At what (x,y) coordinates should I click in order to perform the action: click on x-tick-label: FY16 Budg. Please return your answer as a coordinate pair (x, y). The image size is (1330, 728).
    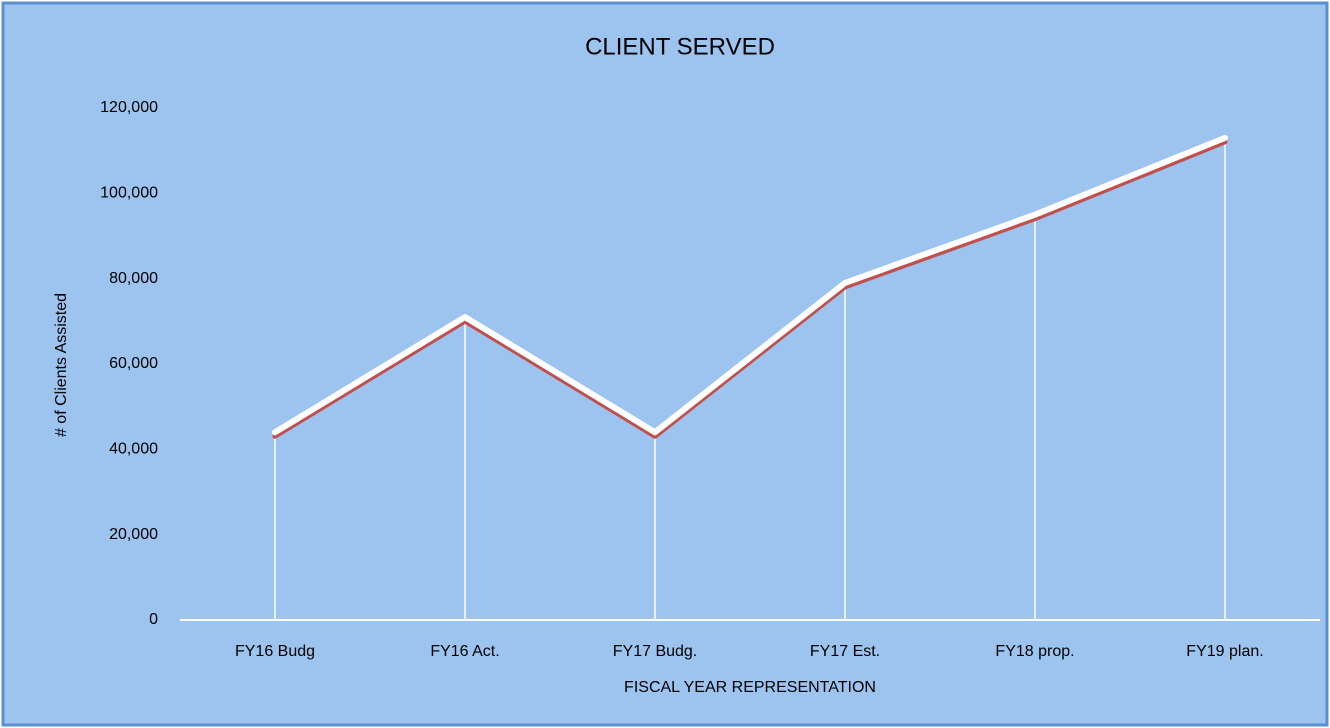
    Looking at the image, I should click on (275, 651).